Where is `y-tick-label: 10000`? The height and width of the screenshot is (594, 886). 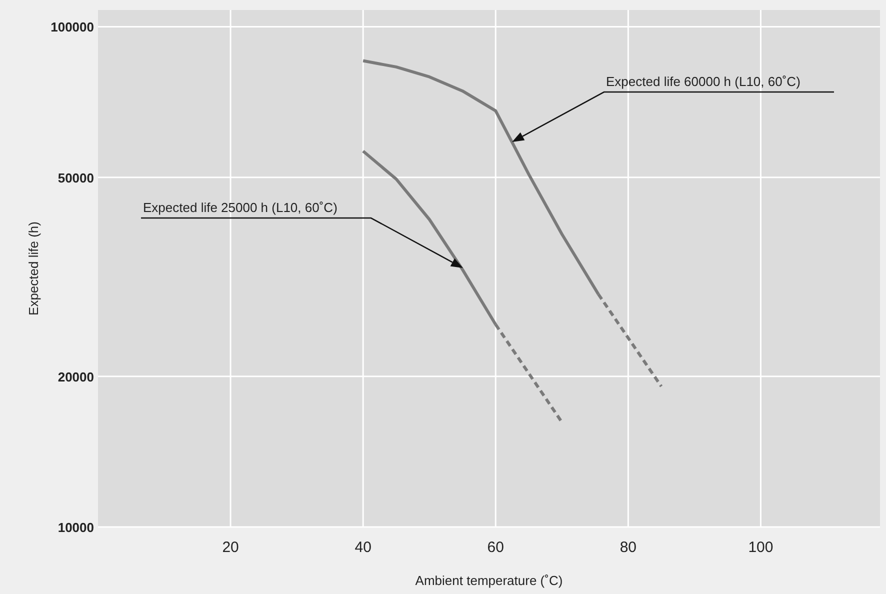 y-tick-label: 10000 is located at coordinates (76, 527).